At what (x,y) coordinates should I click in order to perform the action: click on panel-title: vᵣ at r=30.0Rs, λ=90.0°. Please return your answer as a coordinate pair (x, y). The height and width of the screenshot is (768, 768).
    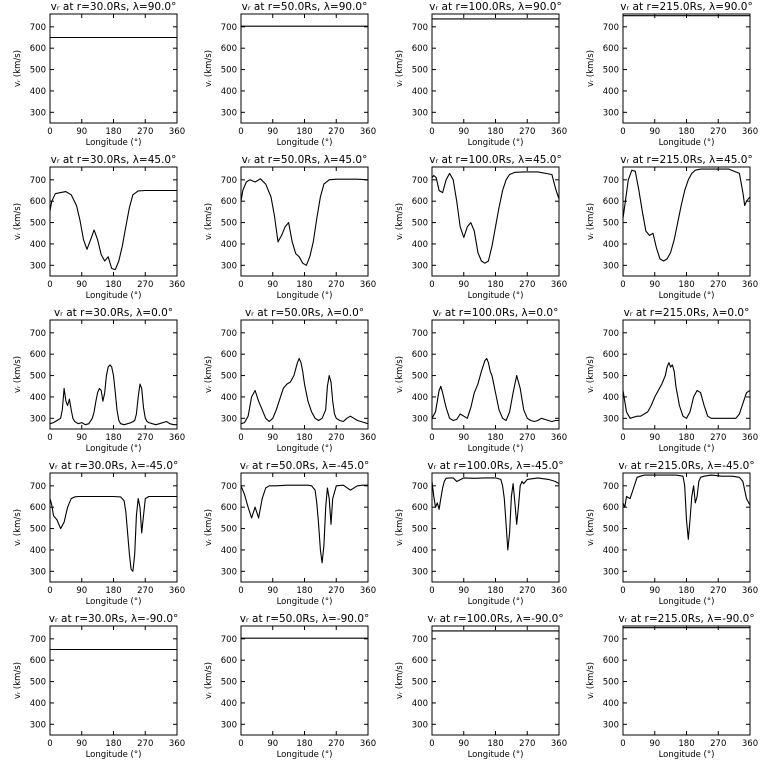
    Looking at the image, I should click on (114, 7).